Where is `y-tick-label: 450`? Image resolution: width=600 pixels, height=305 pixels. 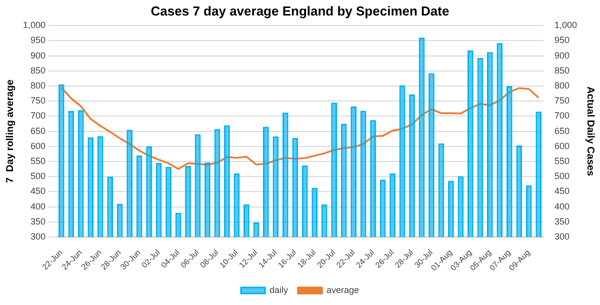
y-tick-label: 450 is located at coordinates (38, 191).